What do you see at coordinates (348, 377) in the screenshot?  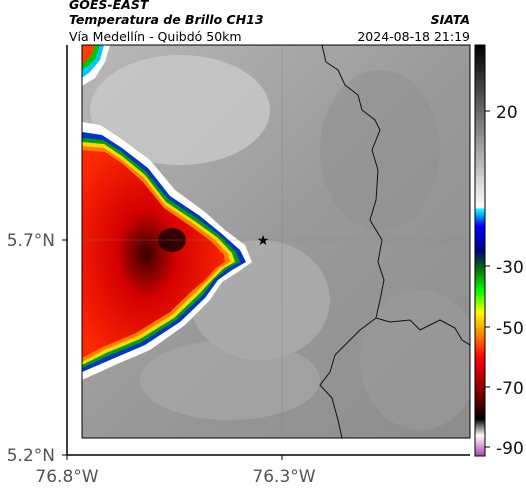 I see `department-boundary-south` at bounding box center [348, 377].